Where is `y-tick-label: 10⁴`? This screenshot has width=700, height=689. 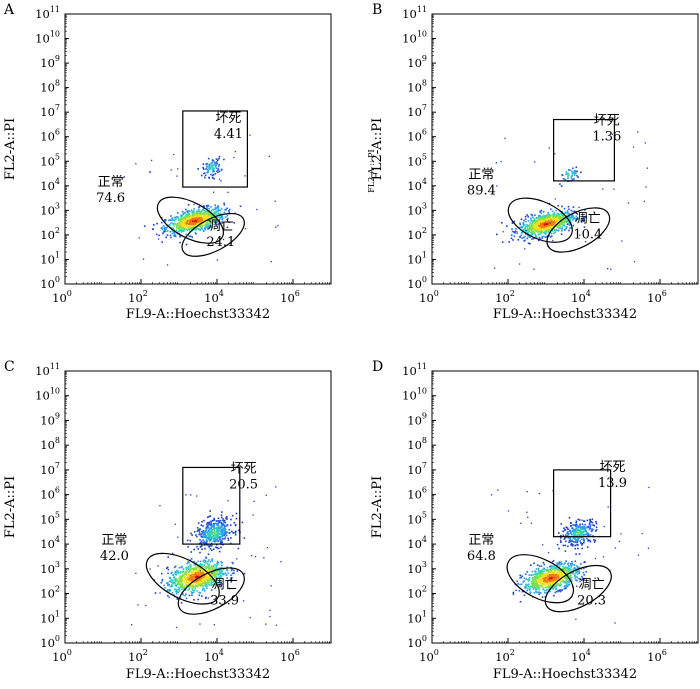 y-tick-label: 10⁴ is located at coordinates (417, 543).